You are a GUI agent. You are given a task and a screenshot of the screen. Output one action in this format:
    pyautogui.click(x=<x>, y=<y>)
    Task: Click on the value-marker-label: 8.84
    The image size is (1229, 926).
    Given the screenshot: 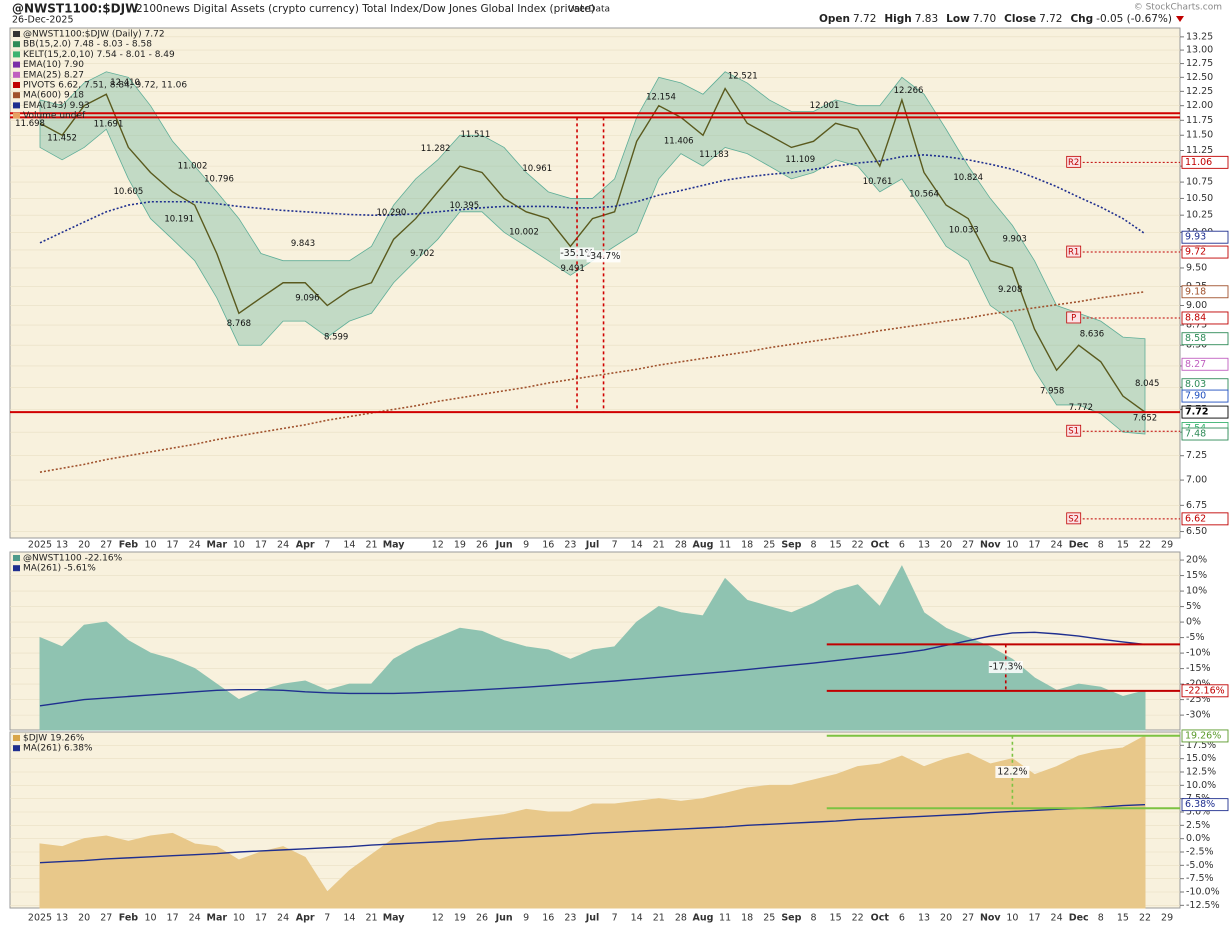 What is the action you would take?
    pyautogui.click(x=1195, y=317)
    